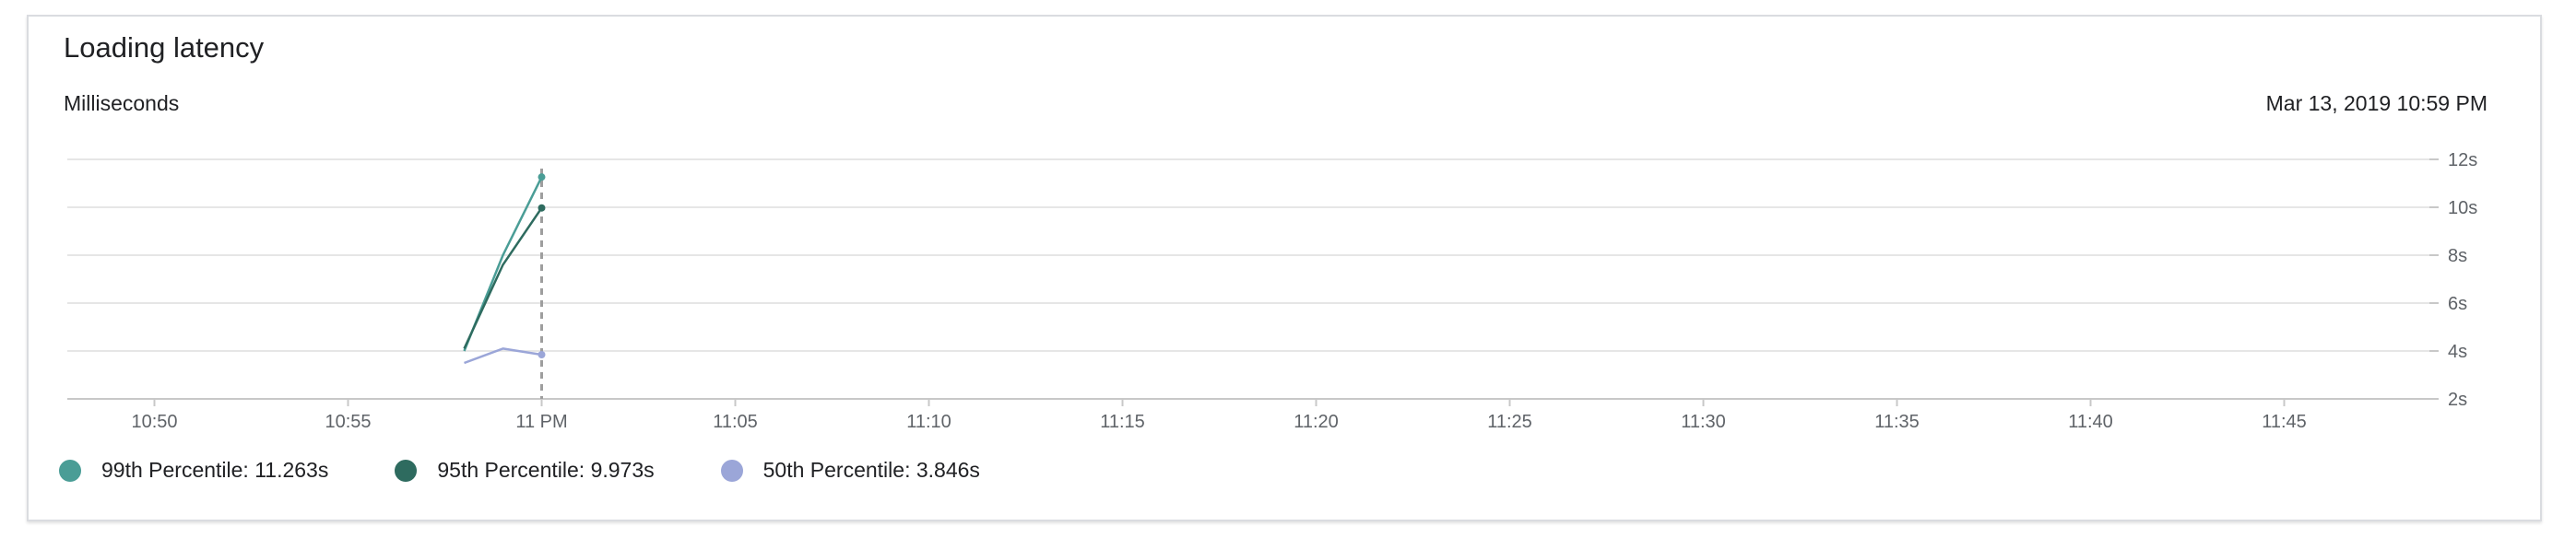  Describe the element at coordinates (2090, 422) in the screenshot. I see `x-tick-label: 11:40` at that location.